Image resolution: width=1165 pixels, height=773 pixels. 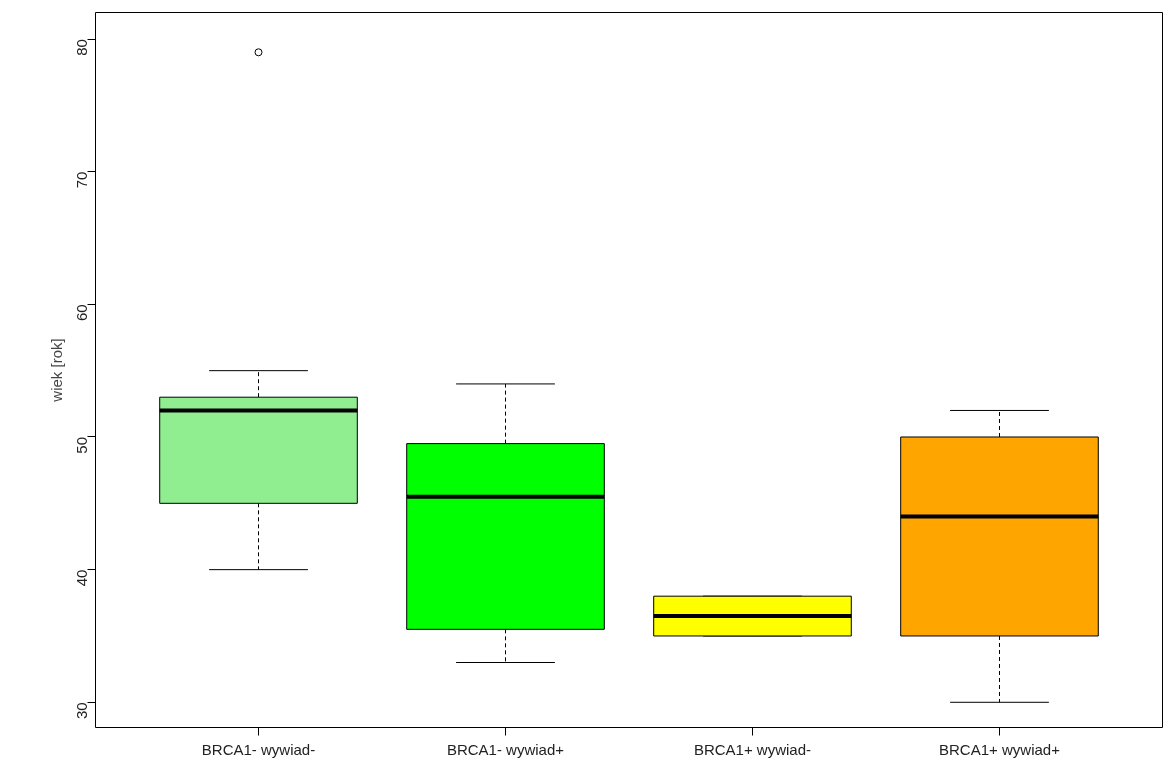 What do you see at coordinates (82, 47) in the screenshot?
I see `y-tick-label: 80` at bounding box center [82, 47].